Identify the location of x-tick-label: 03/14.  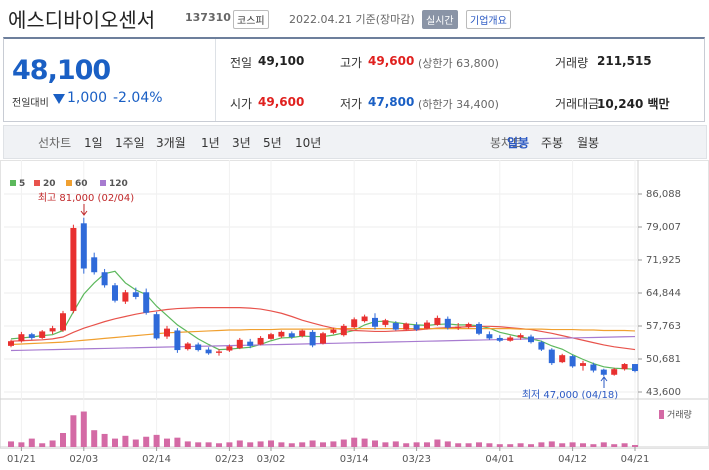
(354, 459).